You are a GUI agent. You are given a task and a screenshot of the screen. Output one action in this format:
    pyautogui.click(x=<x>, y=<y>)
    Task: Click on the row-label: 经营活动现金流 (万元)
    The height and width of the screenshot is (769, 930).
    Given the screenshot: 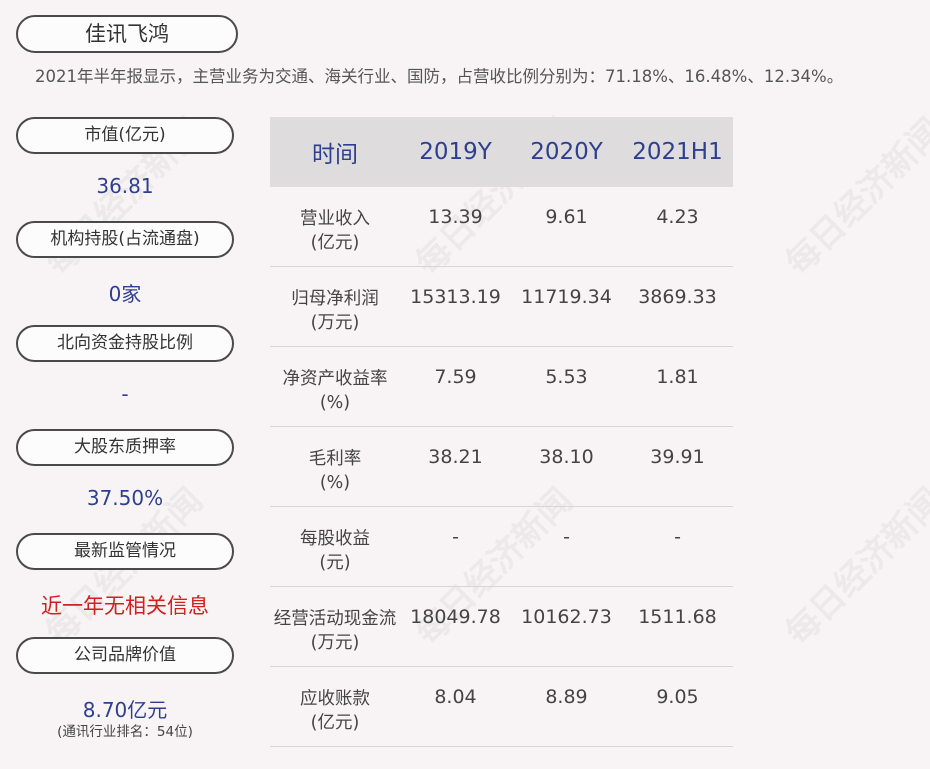 What is the action you would take?
    pyautogui.click(x=335, y=626)
    